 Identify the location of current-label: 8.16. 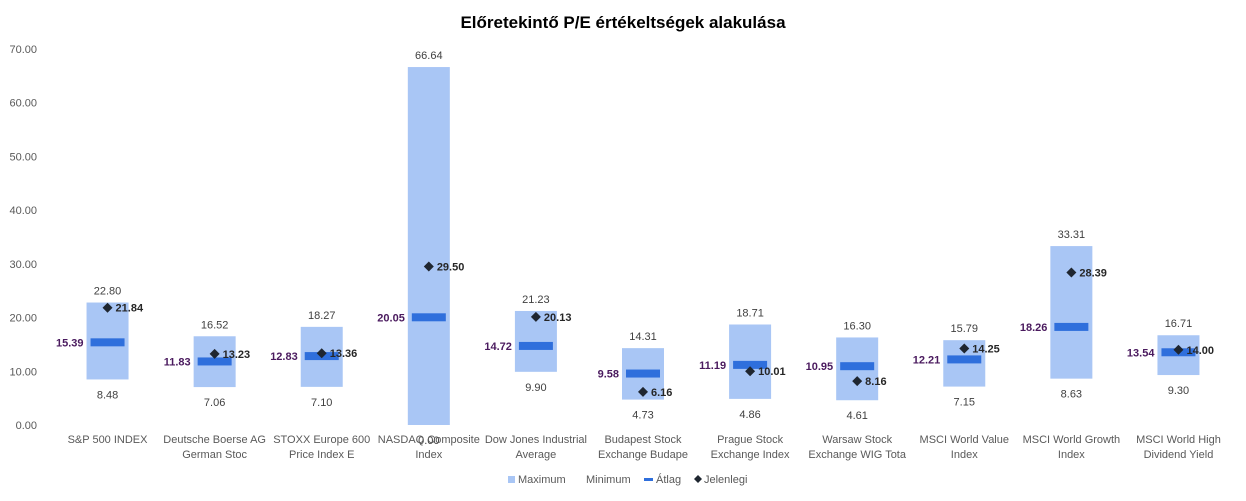
(875, 382).